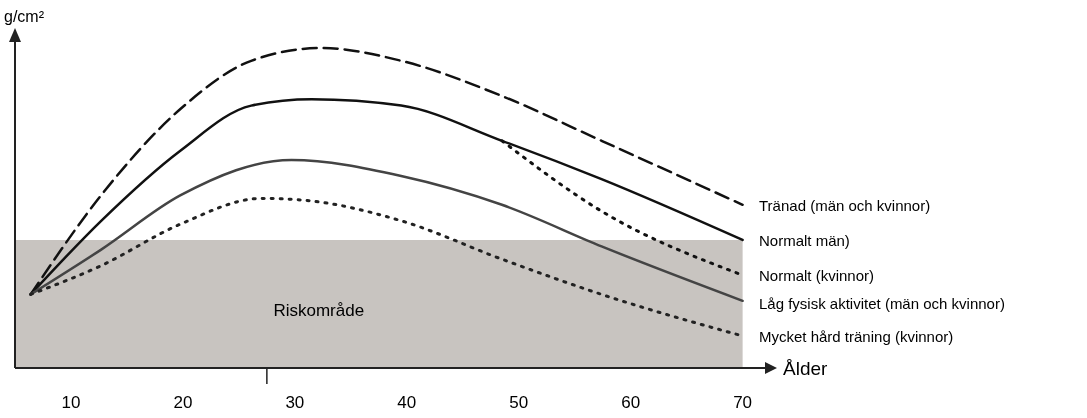 This screenshot has width=1087, height=418. I want to click on band-label: Riskområde, so click(319, 310).